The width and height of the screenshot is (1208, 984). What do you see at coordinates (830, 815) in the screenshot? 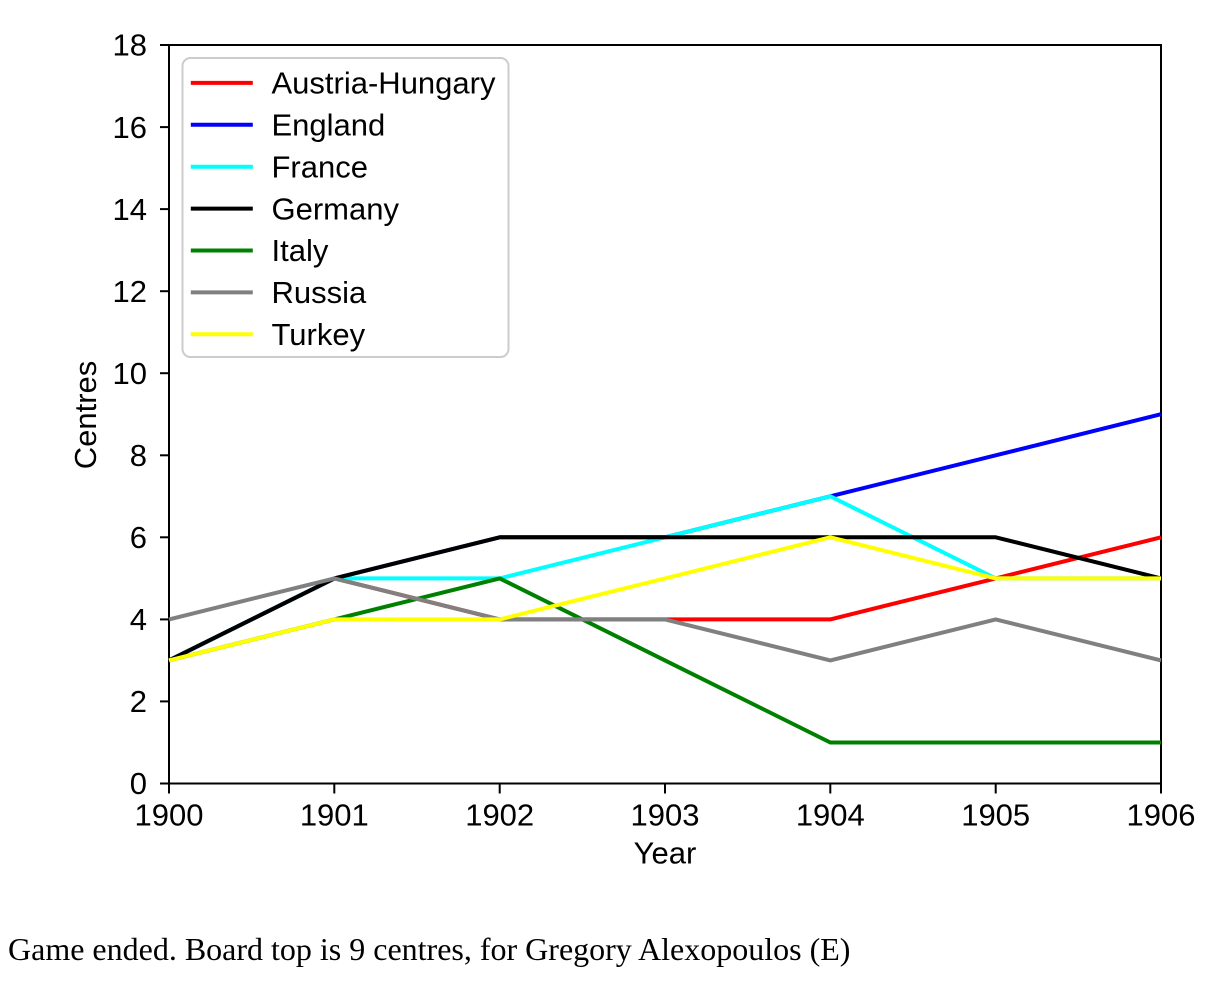
I see `svg-text: 1904` at bounding box center [830, 815].